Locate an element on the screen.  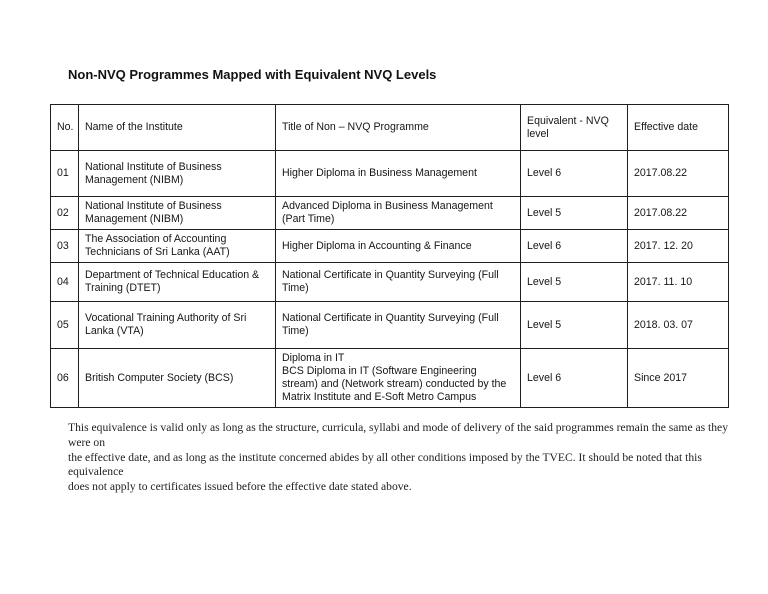
cell-institute: British Computer Society (BCS) is located at coordinates (177, 378).